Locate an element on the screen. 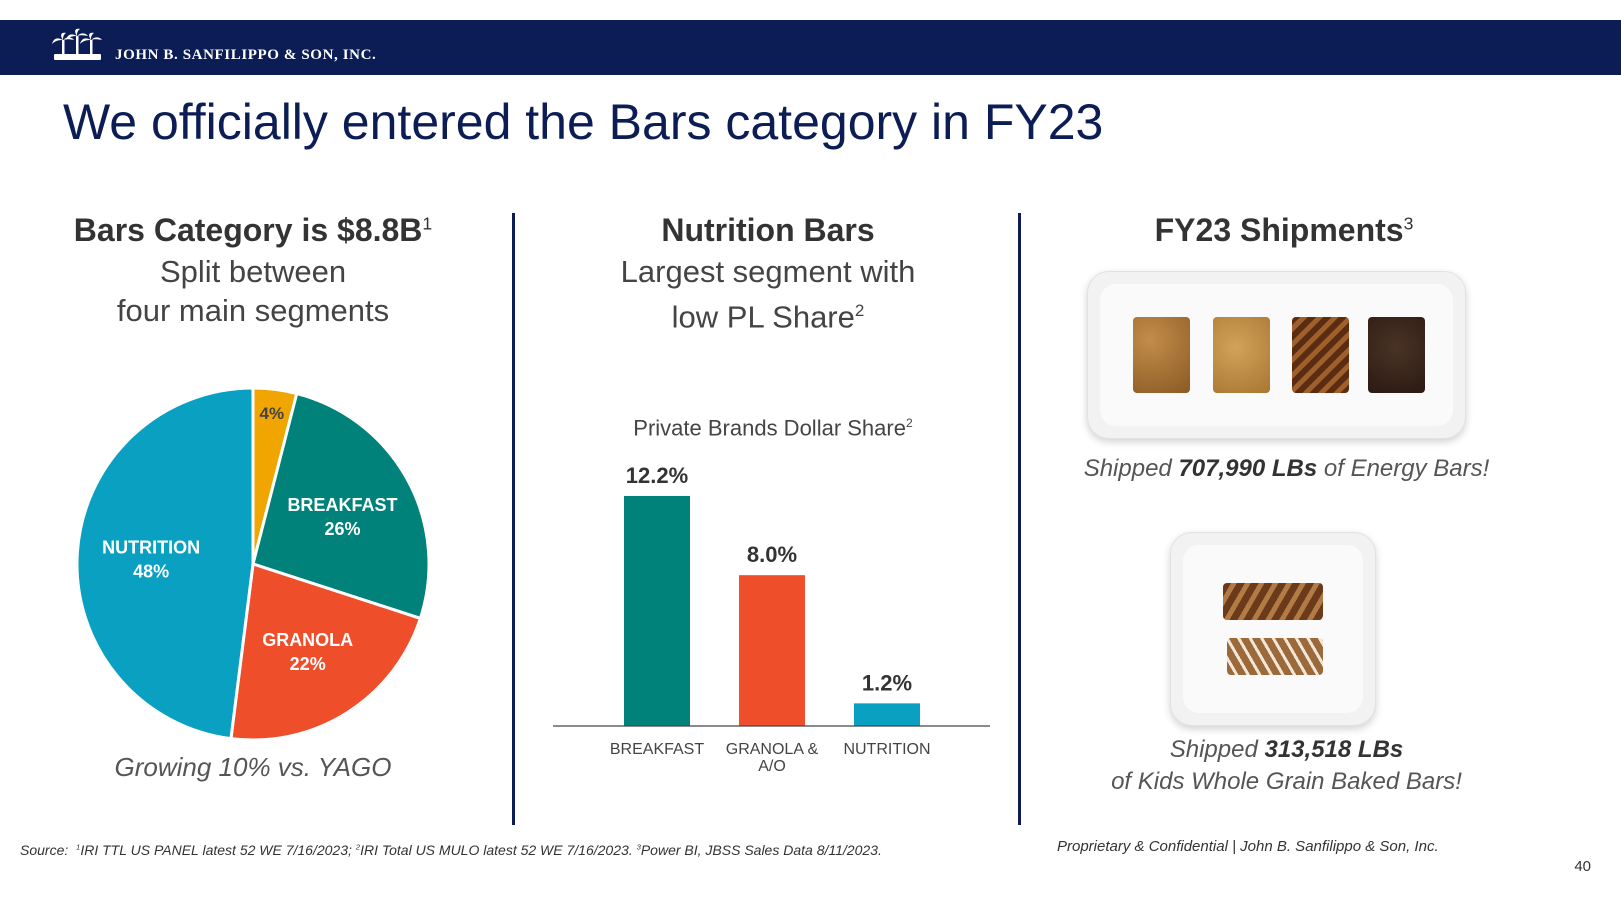 The height and width of the screenshot is (911, 1621). pie-slice-breakfast is located at coordinates (341, 506).